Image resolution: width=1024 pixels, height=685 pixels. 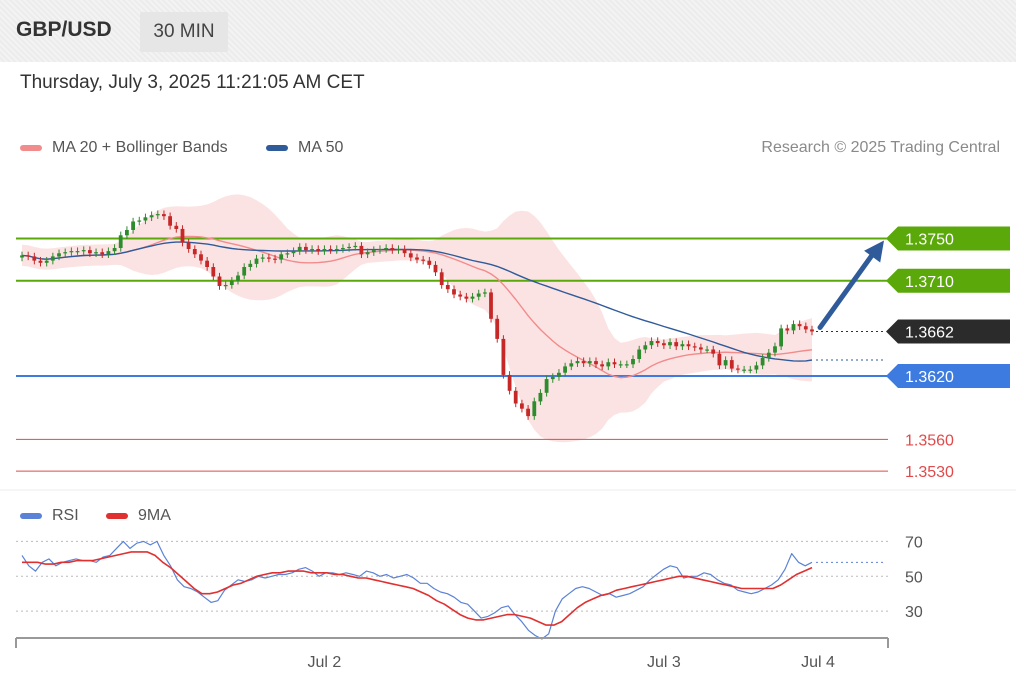 What do you see at coordinates (117, 516) in the screenshot?
I see `ma9-swatch` at bounding box center [117, 516].